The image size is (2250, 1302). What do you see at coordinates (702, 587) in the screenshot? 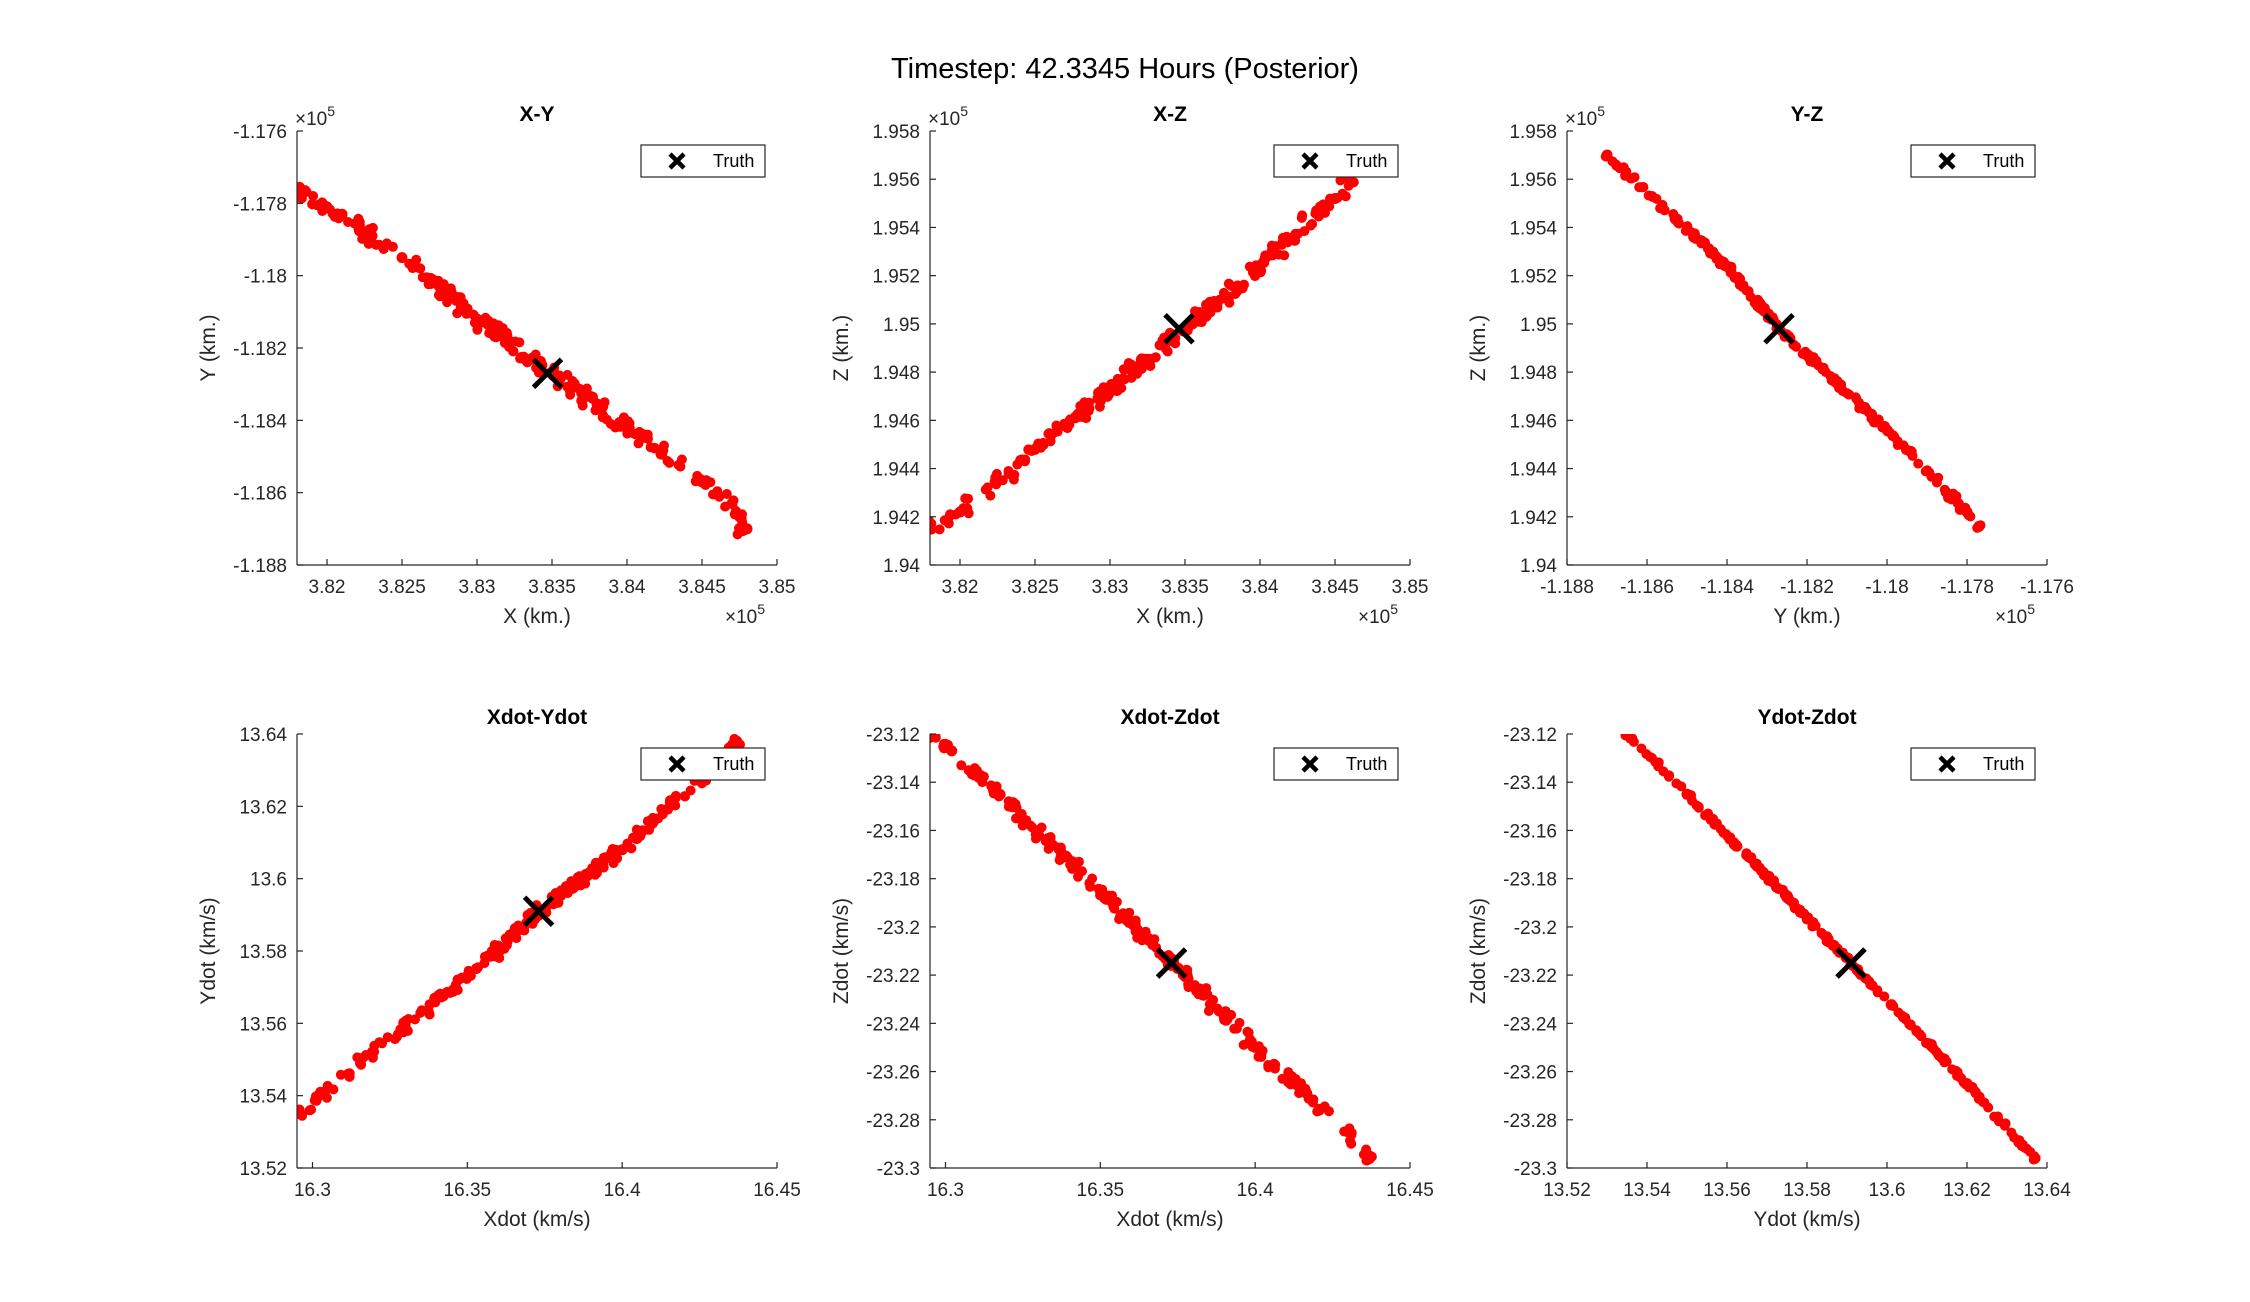
I see `x-tick-label: 3.845` at bounding box center [702, 587].